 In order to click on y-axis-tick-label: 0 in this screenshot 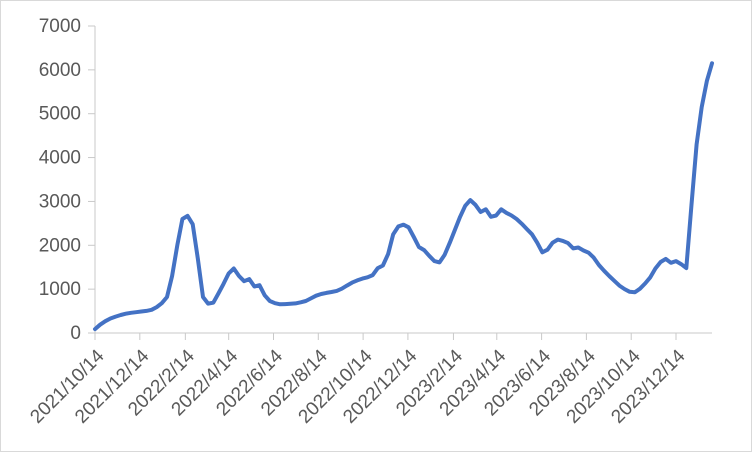, I will do `click(75, 333)`.